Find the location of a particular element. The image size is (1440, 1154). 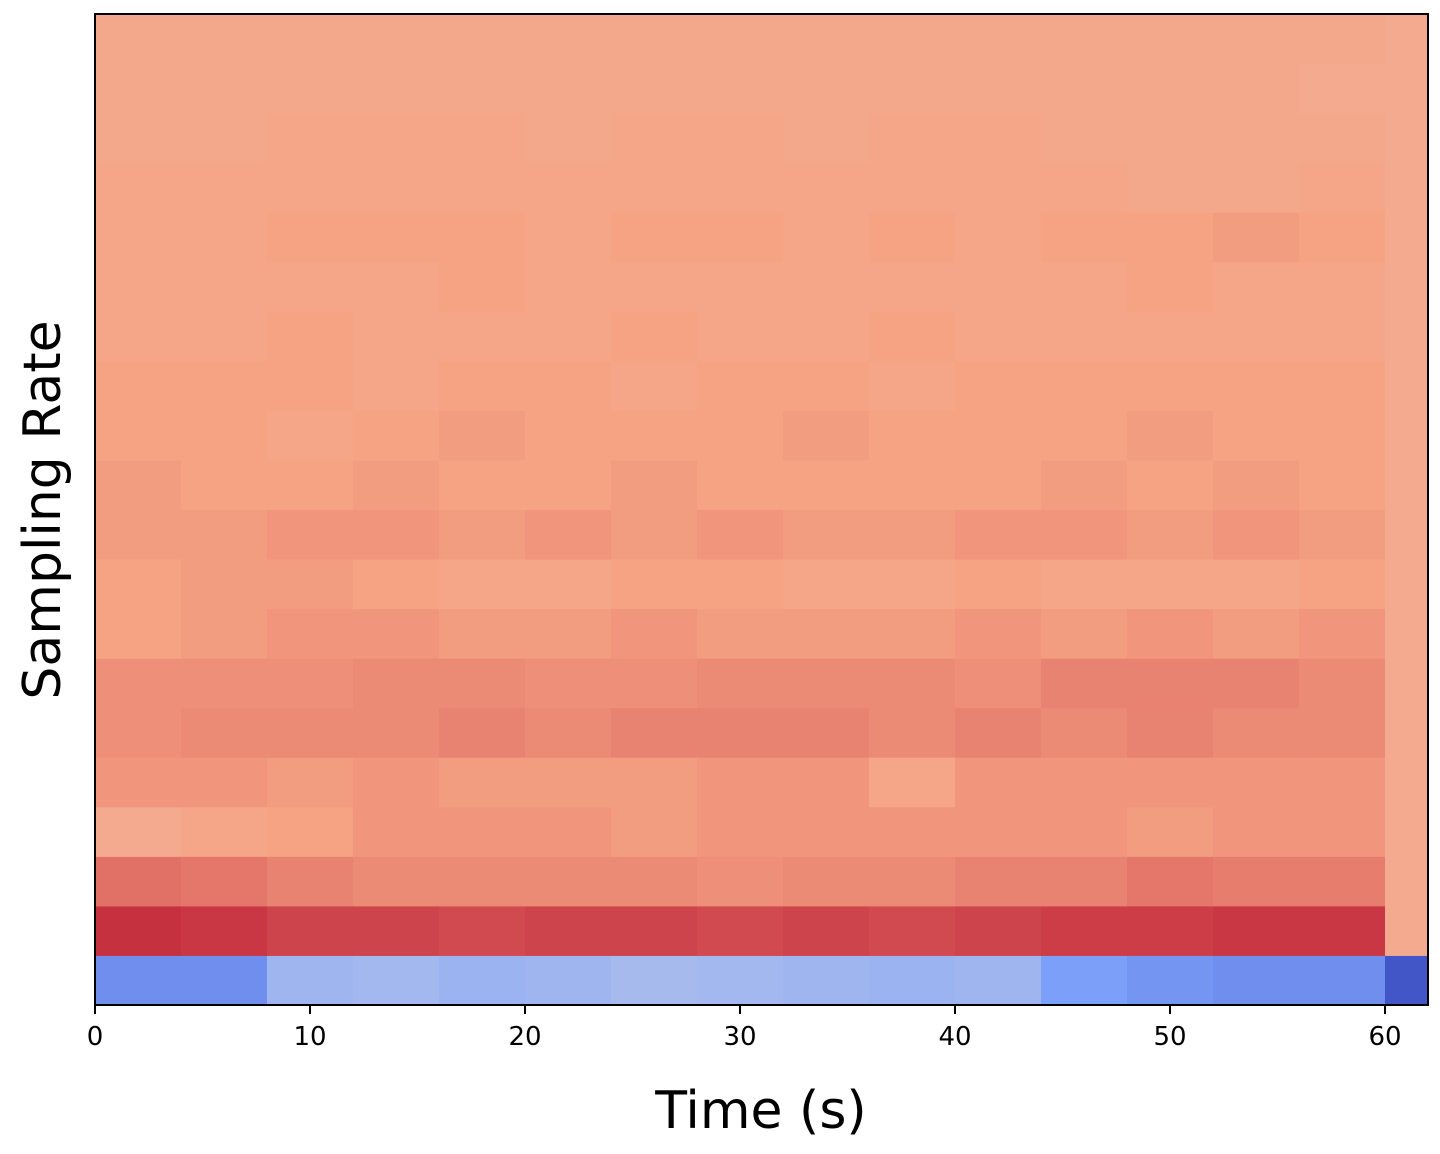

x-axis-label: Time (s) is located at coordinates (760, 1111).